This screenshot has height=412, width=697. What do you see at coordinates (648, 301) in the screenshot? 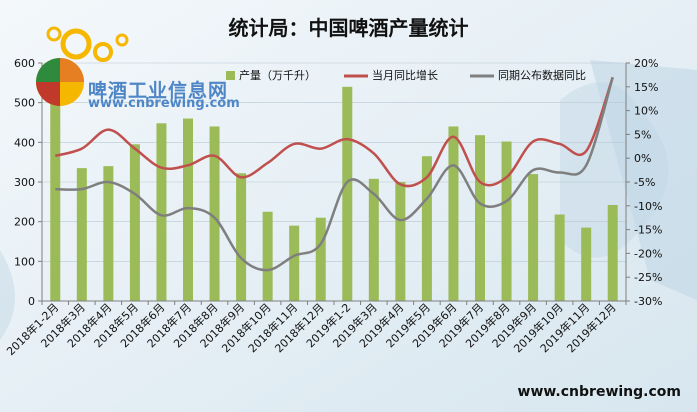
I see `y-right-tick-label: -30%` at bounding box center [648, 301].